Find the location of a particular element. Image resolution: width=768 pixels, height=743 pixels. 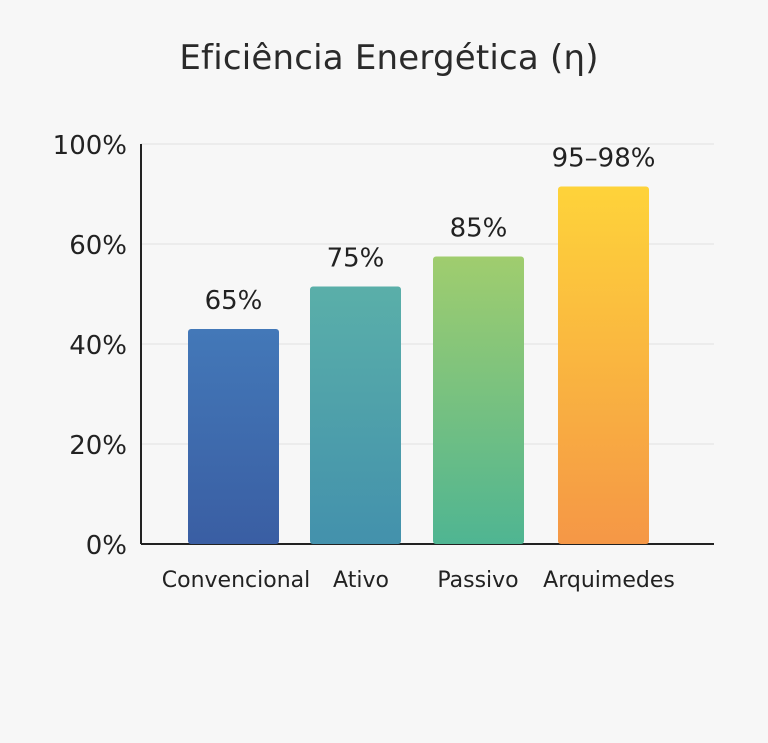

y-tick-label: 100% is located at coordinates (90, 146).